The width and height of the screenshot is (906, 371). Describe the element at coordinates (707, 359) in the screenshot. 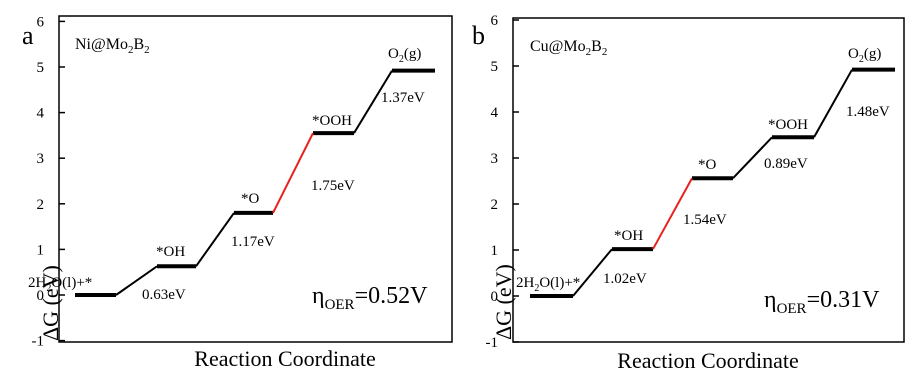

I see `panel-b-xlabel: Reaction Coordinate` at that location.